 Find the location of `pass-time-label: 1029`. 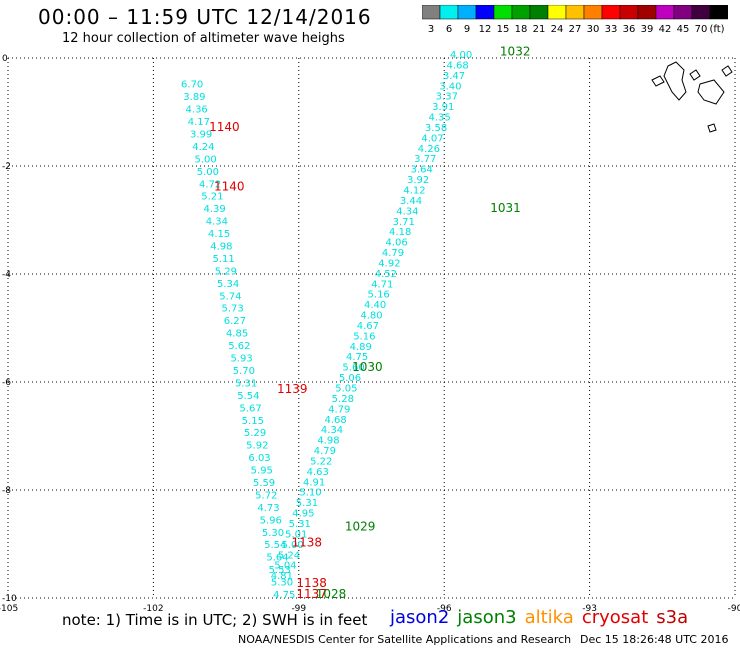

pass-time-label: 1029 is located at coordinates (360, 527).